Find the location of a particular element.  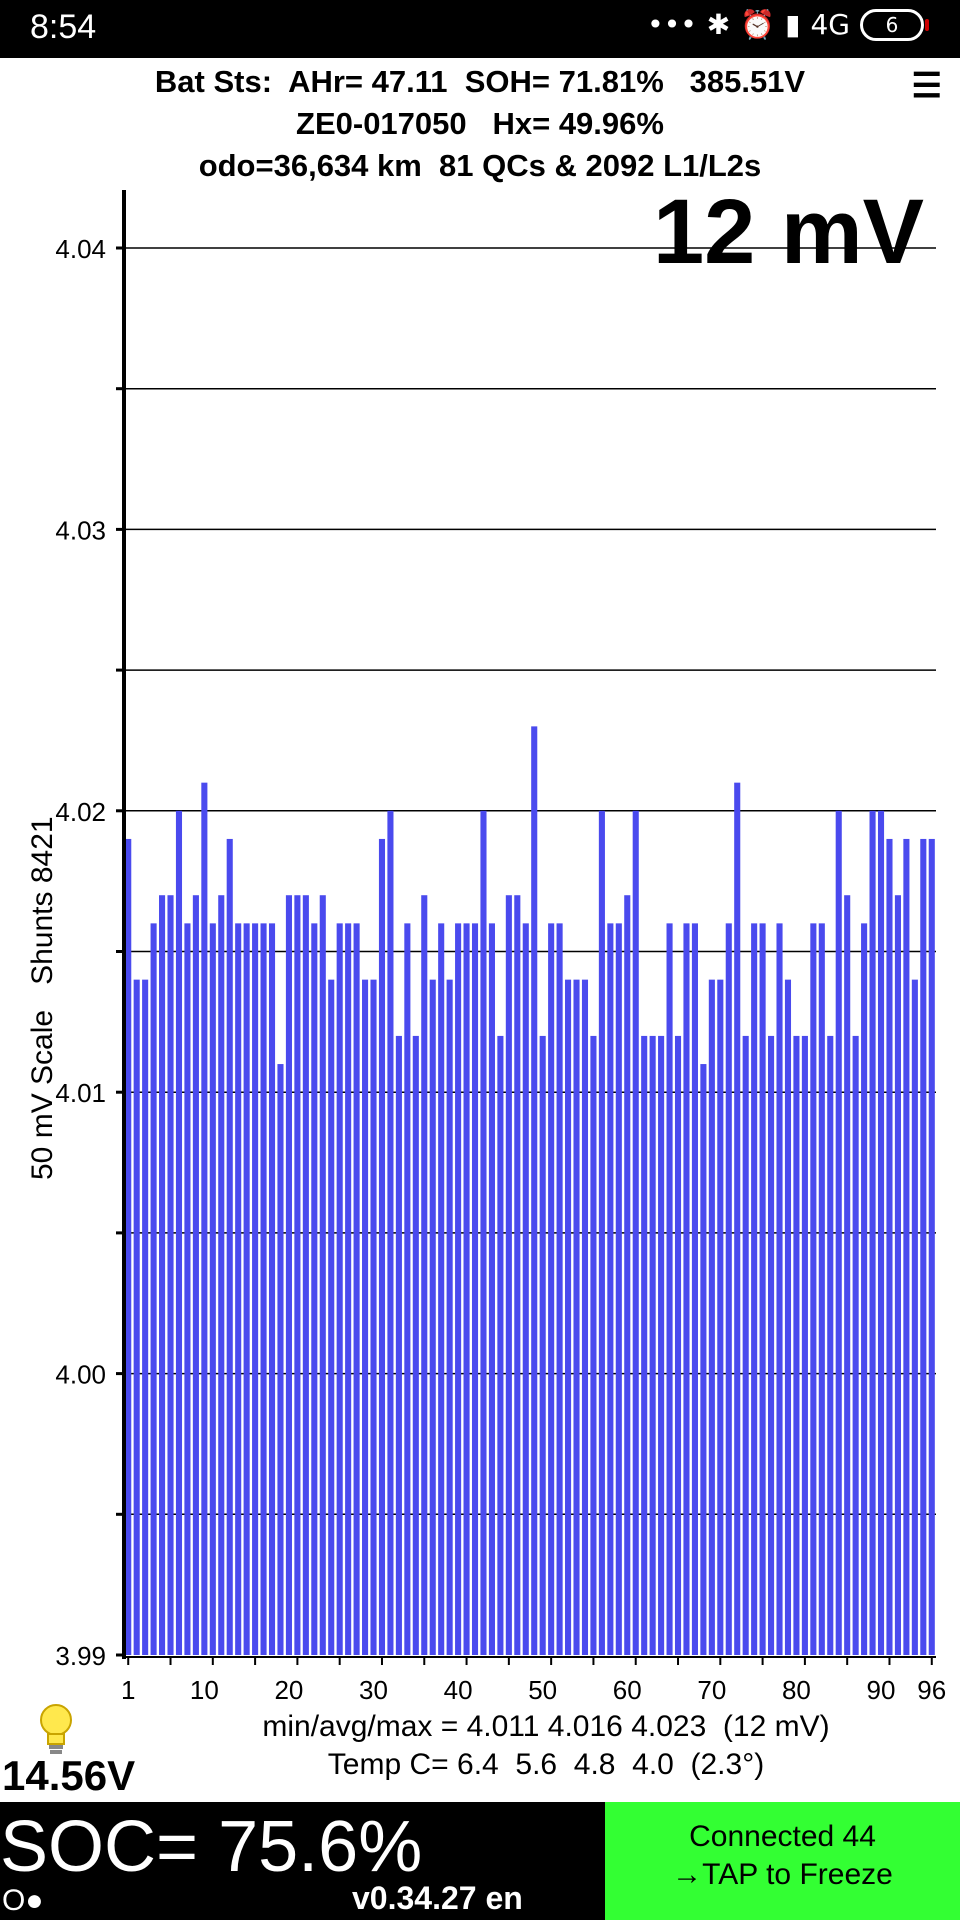

x-tick-label: 80 is located at coordinates (796, 1690).